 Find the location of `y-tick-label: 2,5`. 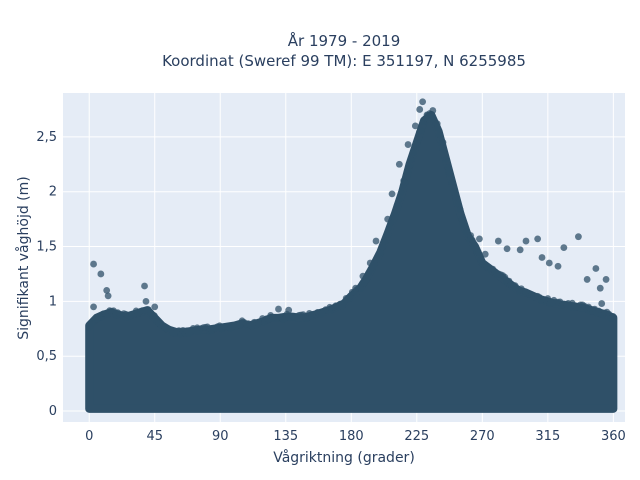

y-tick-label: 2,5 is located at coordinates (46, 137).